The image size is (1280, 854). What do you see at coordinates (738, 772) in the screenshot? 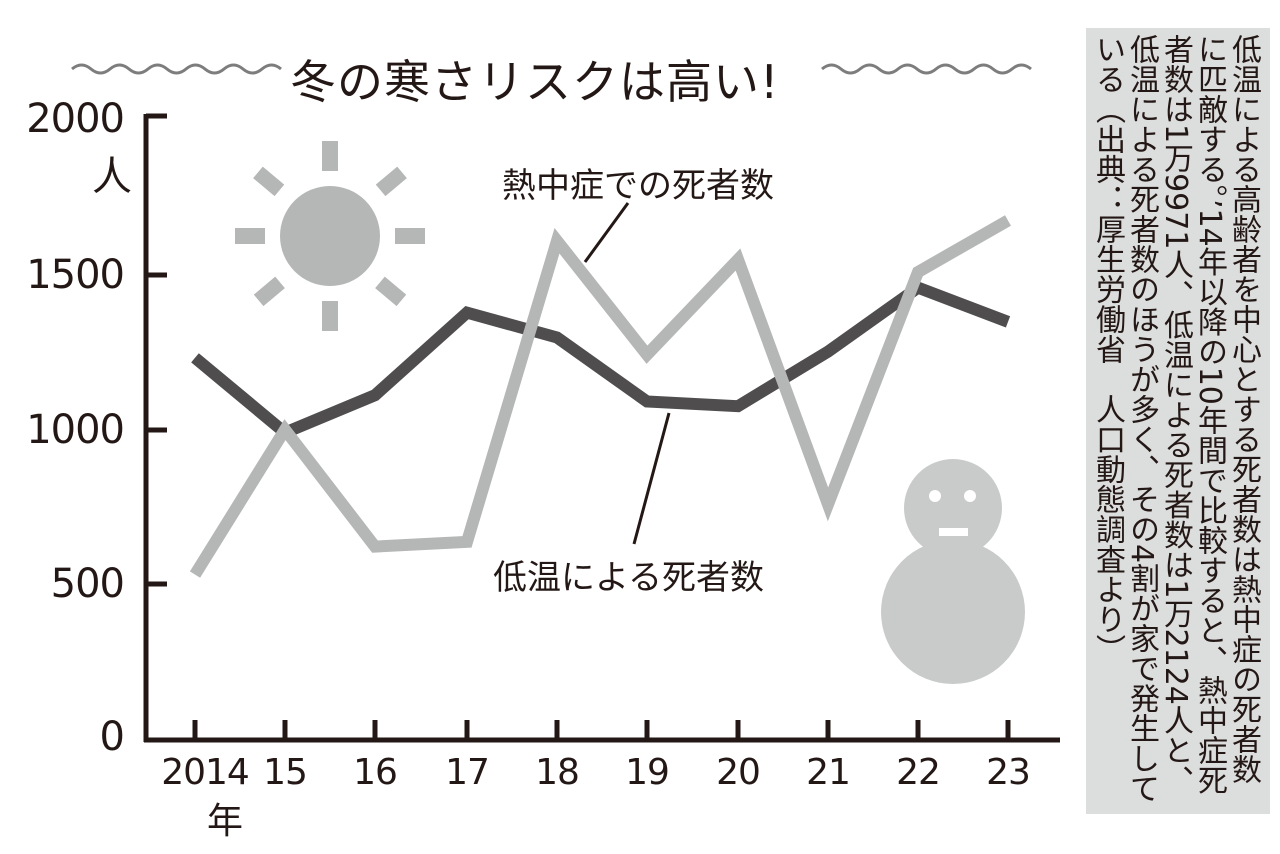
I see `x-tick-20: 20` at bounding box center [738, 772].